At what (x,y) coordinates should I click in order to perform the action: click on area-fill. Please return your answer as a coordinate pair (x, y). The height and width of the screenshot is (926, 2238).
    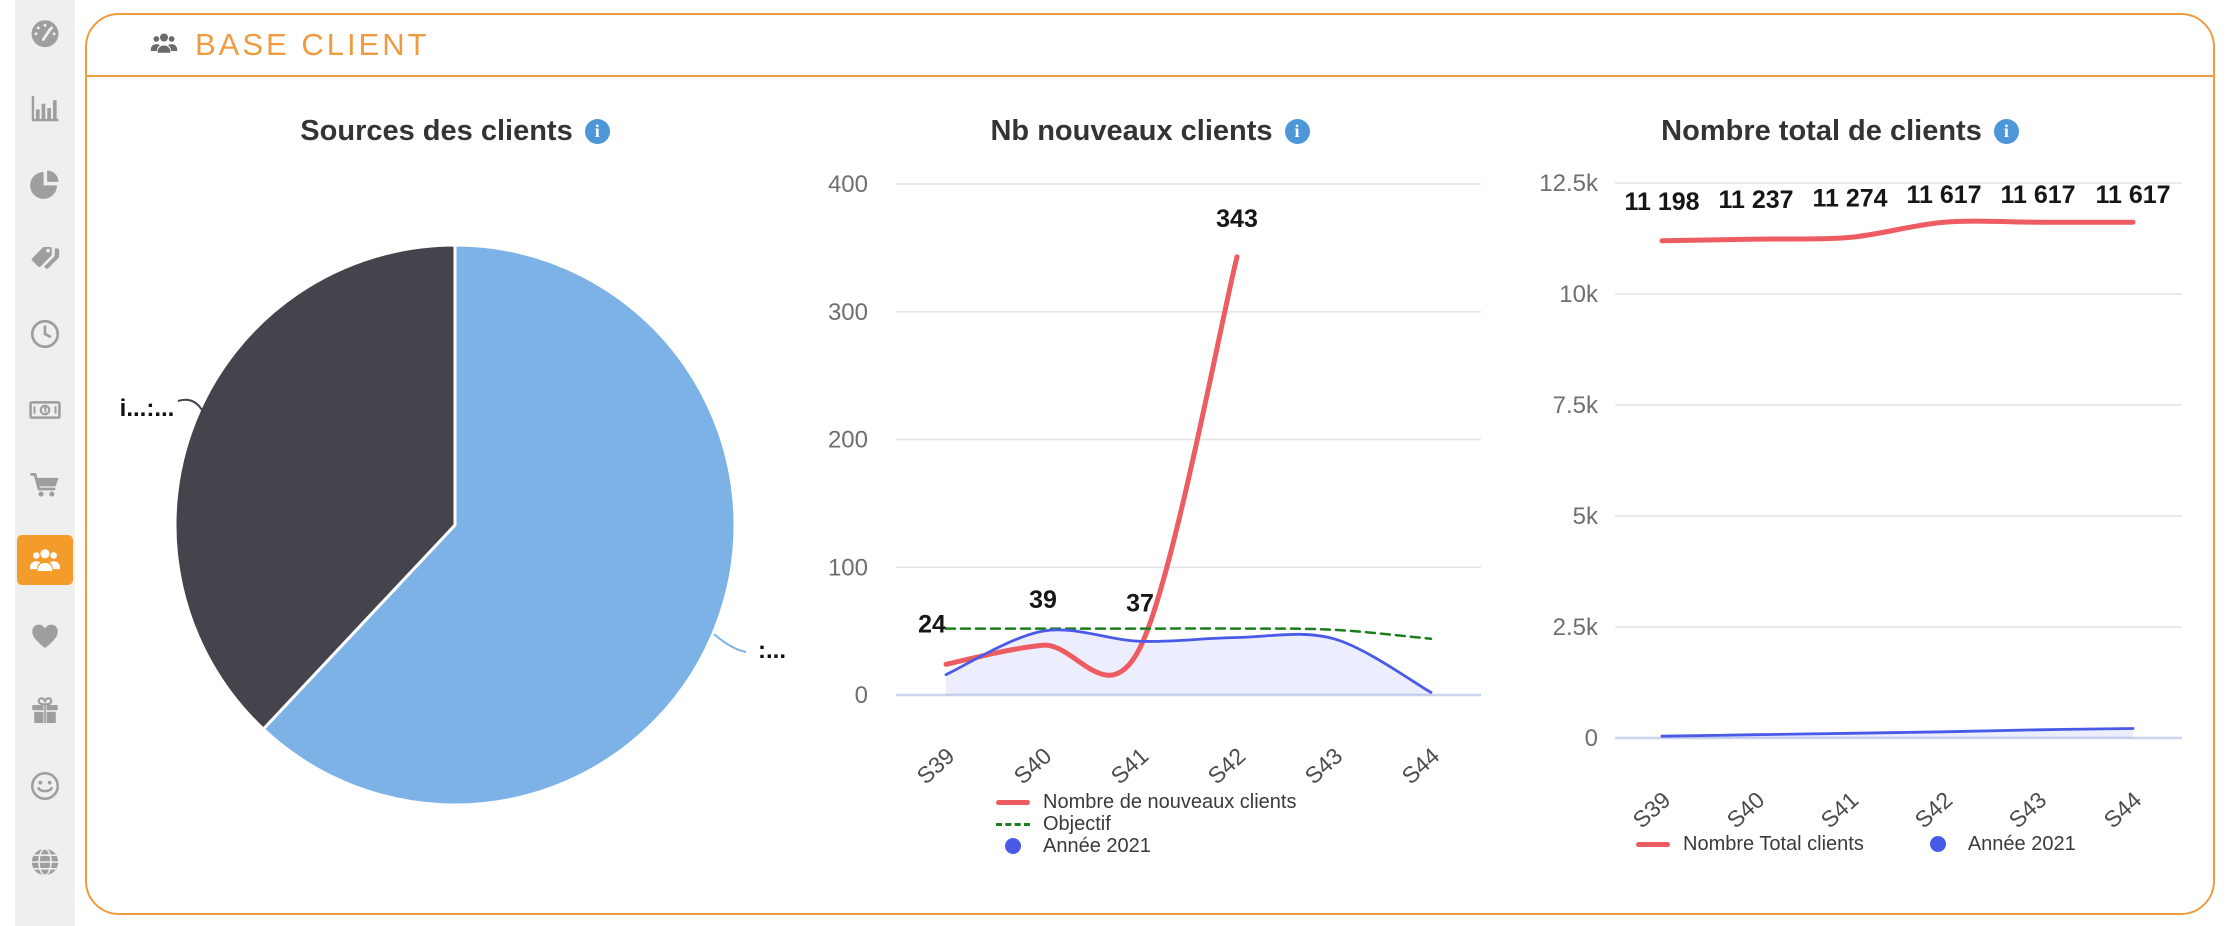
    Looking at the image, I should click on (1188, 662).